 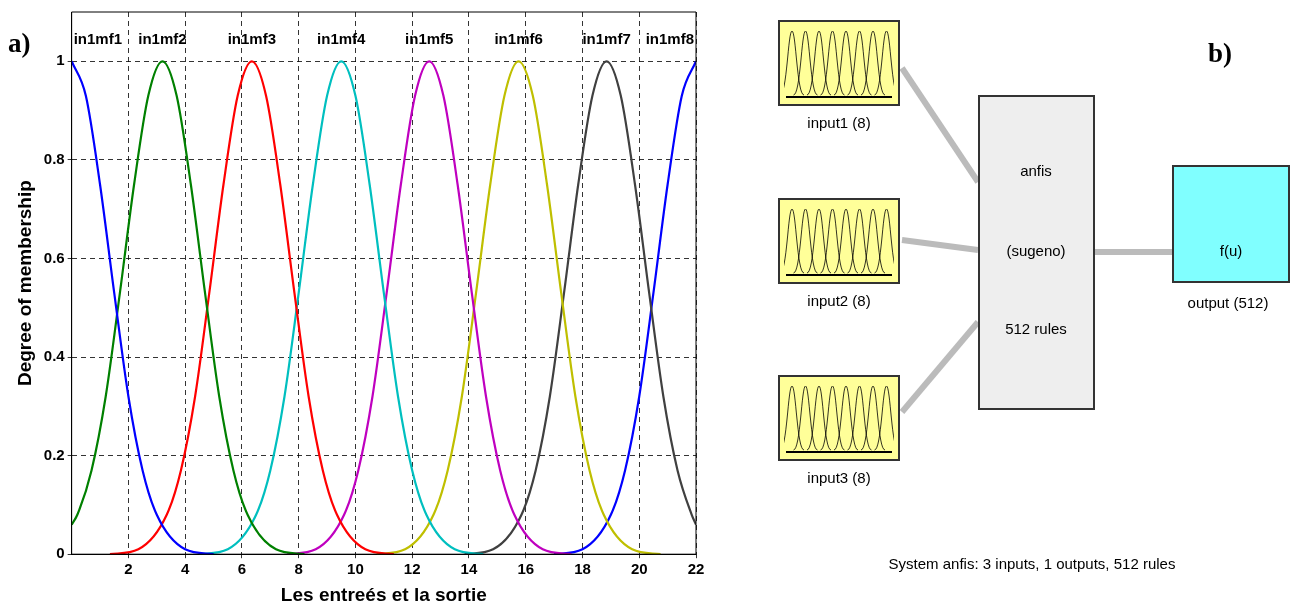 What do you see at coordinates (1036, 250) in the screenshot?
I see `text: (sugeno)` at bounding box center [1036, 250].